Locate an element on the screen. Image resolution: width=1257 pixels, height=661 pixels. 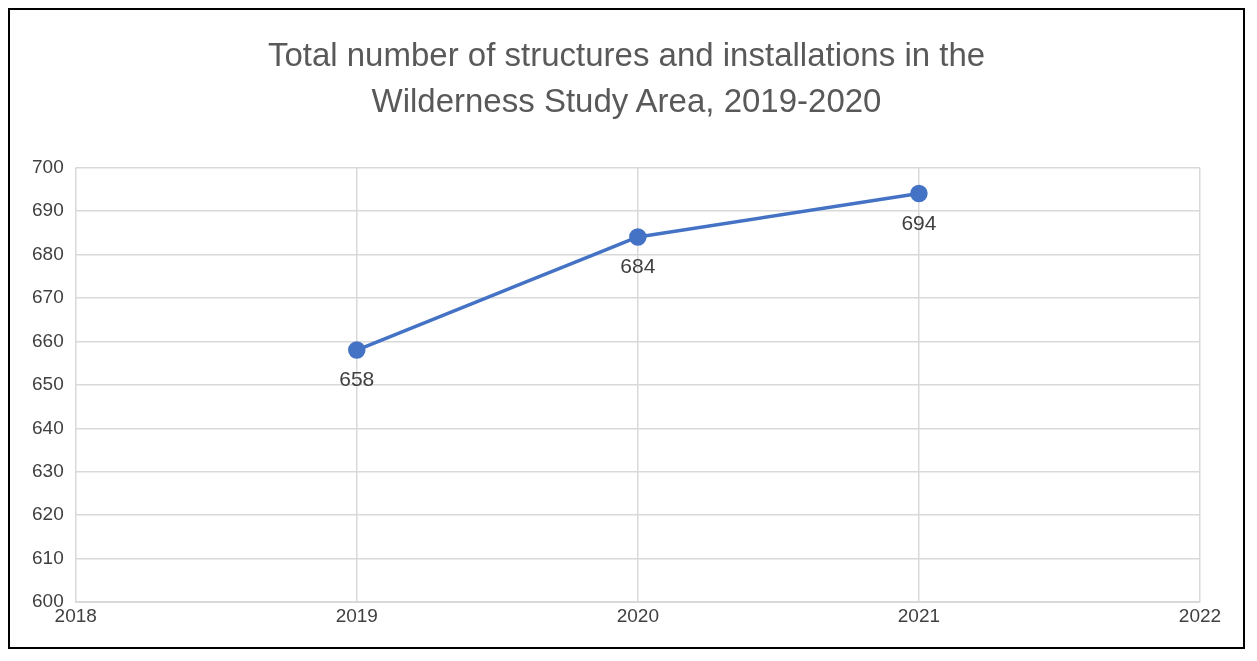
y-tick-label: 650 is located at coordinates (48, 384).